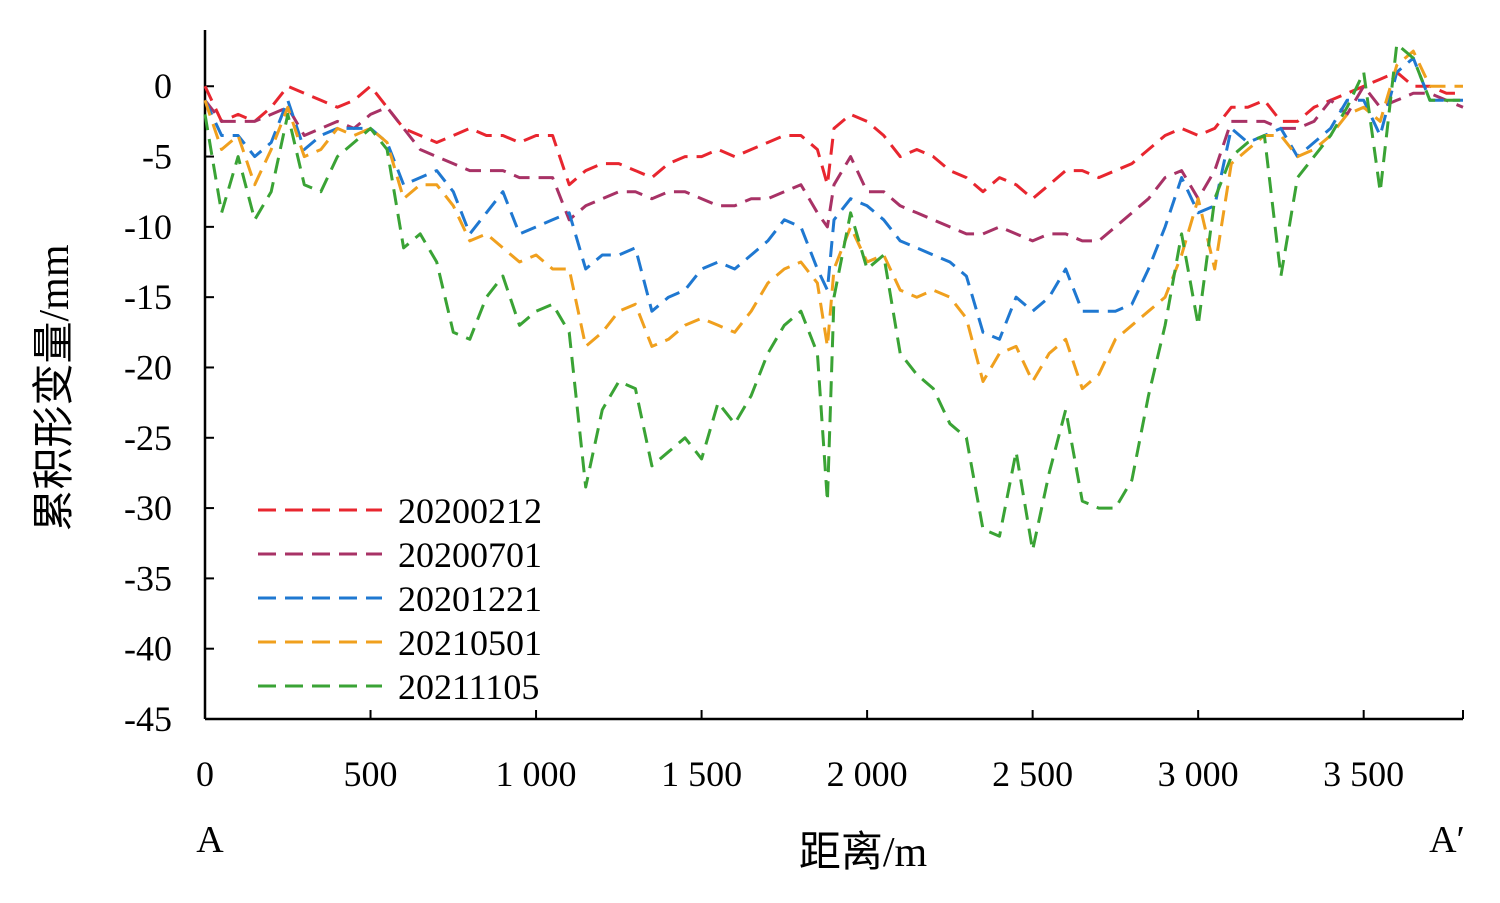 The image size is (1500, 903). What do you see at coordinates (148, 367) in the screenshot?
I see `y-tick-label: -20` at bounding box center [148, 367].